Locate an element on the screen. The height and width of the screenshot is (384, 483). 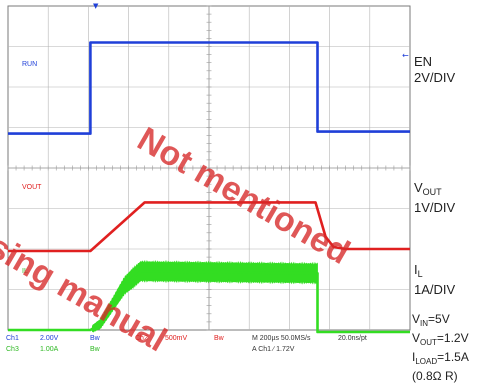
trace-vout is located at coordinates (209, 227).